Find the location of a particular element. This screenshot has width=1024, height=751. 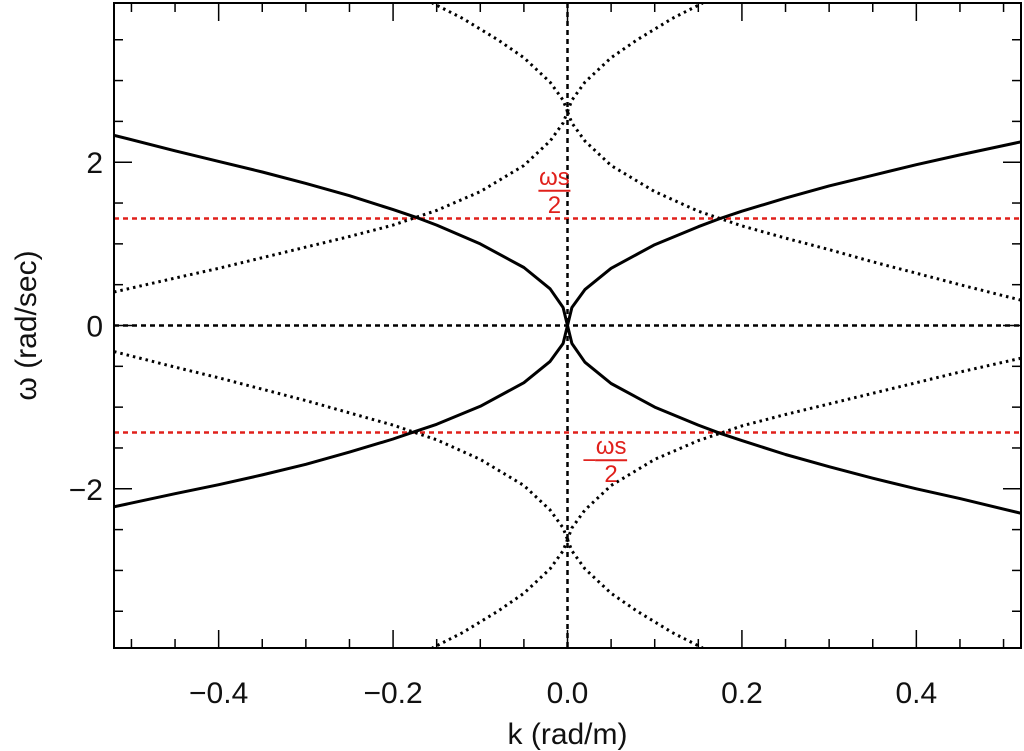

x-tick-label: −0.4 is located at coordinates (218, 693).